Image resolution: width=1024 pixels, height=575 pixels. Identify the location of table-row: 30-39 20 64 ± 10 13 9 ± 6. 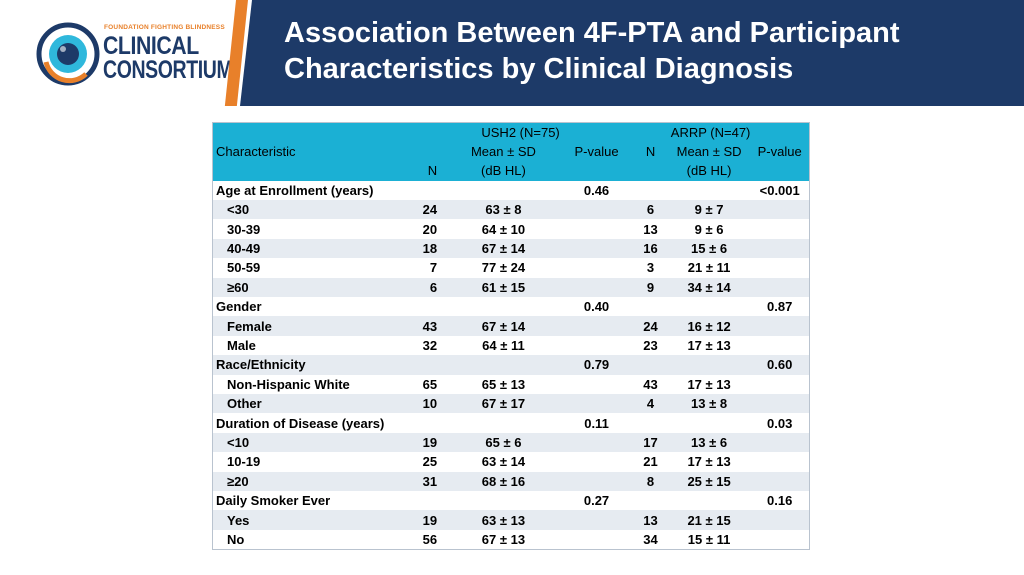
(511, 229).